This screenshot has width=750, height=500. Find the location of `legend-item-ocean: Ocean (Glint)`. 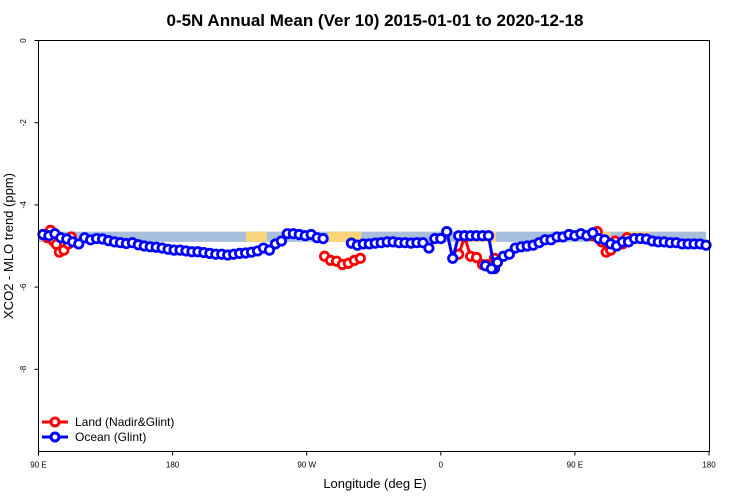

legend-item-ocean: Ocean (Glint) is located at coordinates (94, 437).